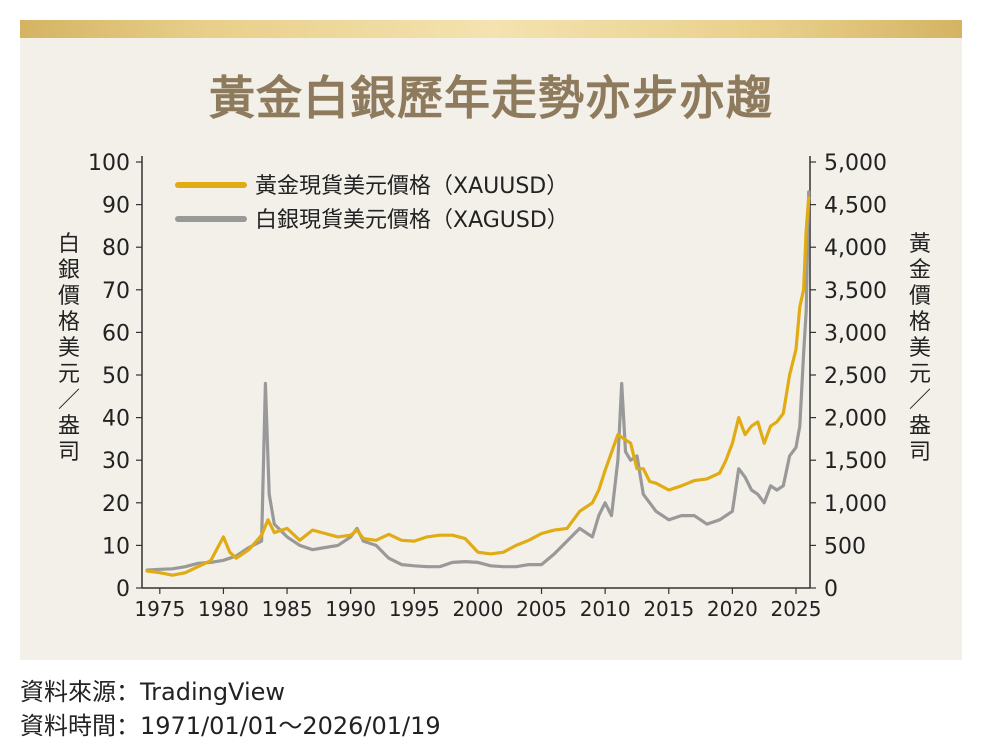  What do you see at coordinates (605, 609) in the screenshot?
I see `x-tick-label: 2010` at bounding box center [605, 609].